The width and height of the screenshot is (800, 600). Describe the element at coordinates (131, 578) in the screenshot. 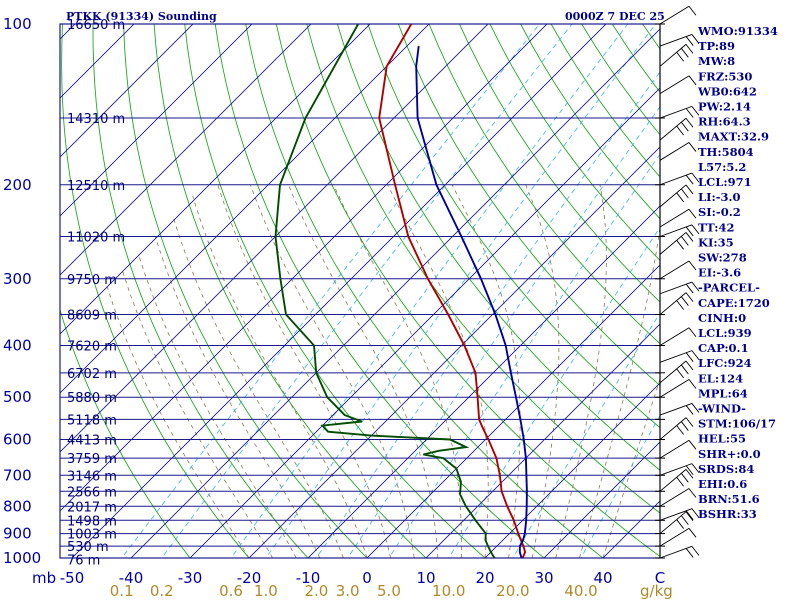

I see `temperature-tick-label: -40` at that location.